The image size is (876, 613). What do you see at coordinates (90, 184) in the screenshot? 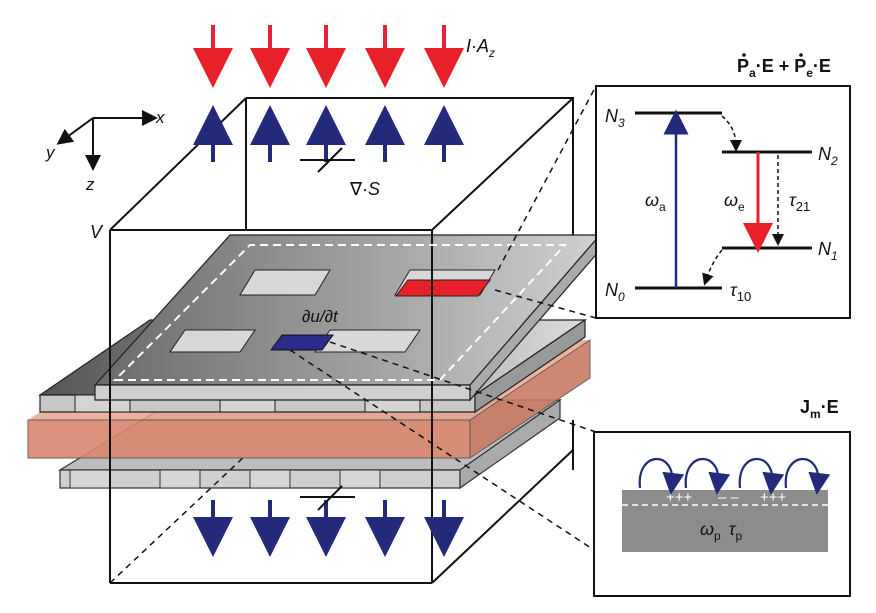
I see `axis-z-label: z` at bounding box center [90, 184].